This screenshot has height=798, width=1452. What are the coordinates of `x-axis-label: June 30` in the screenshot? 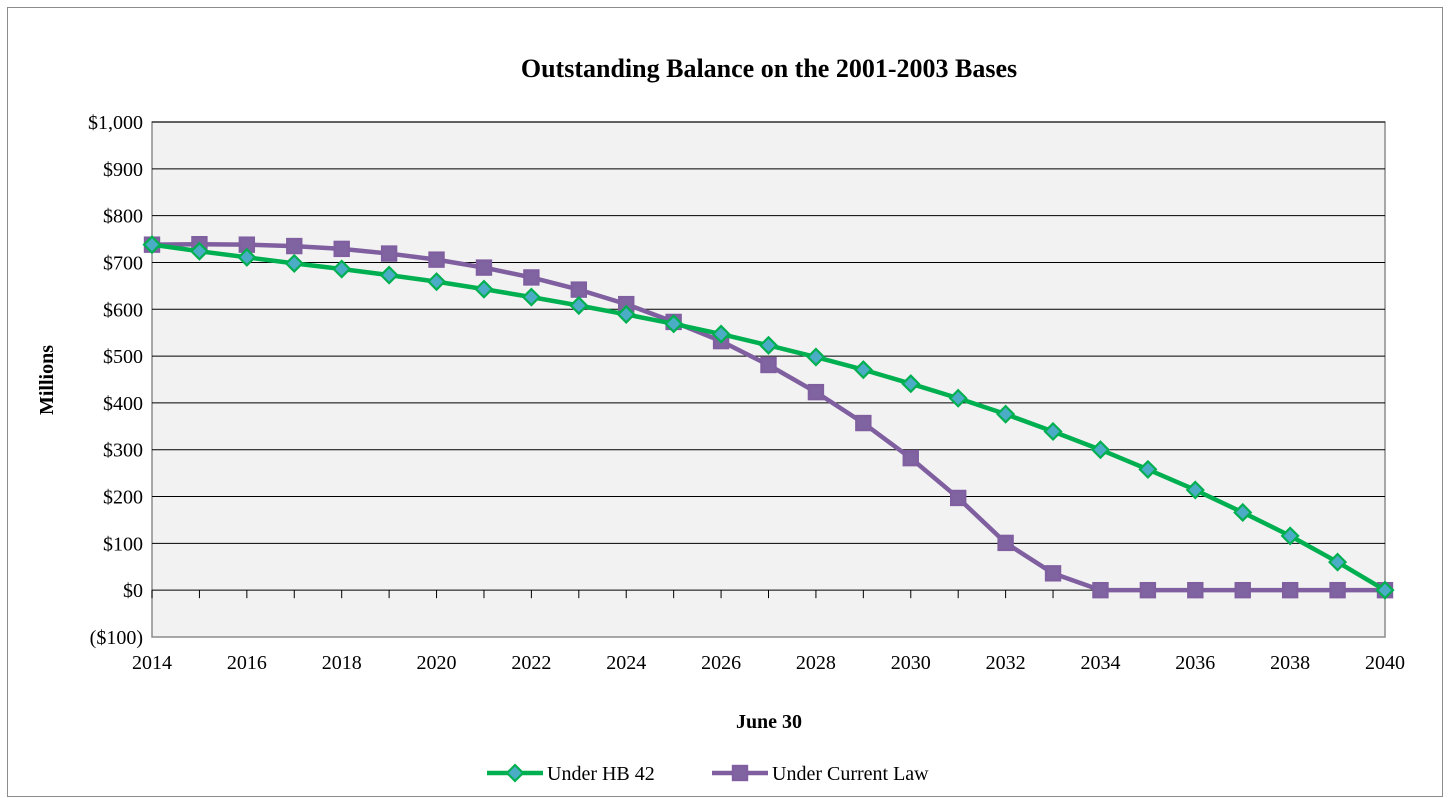 It's located at (769, 722).